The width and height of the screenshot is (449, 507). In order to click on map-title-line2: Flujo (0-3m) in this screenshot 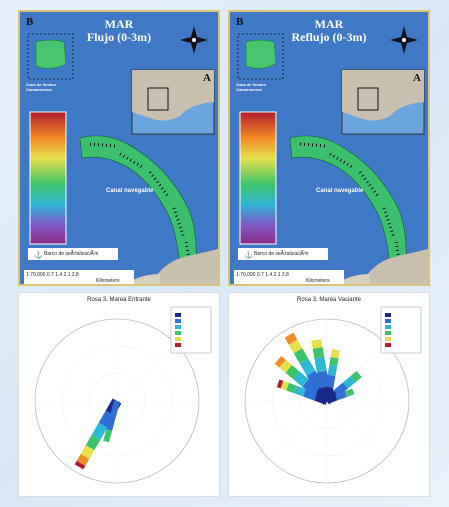, I will do `click(119, 37)`.